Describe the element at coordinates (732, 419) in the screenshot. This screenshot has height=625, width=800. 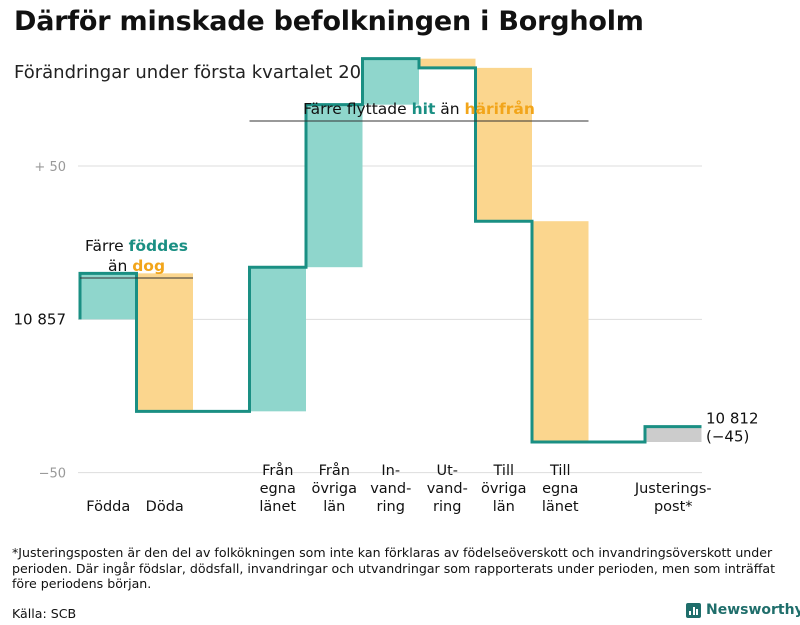
I see `end-value: 10 812` at that location.